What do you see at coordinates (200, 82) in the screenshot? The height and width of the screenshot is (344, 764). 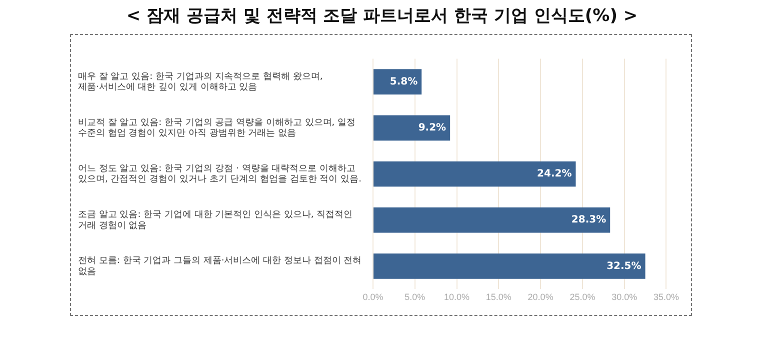 I see `y-tick-label: 매우 잘 알고 있음: 한국 기업과의 지속적으로 협력해 왔으며, 제품·서비스에 대한 깊이 있게 이해하고 있음` at bounding box center [200, 82].